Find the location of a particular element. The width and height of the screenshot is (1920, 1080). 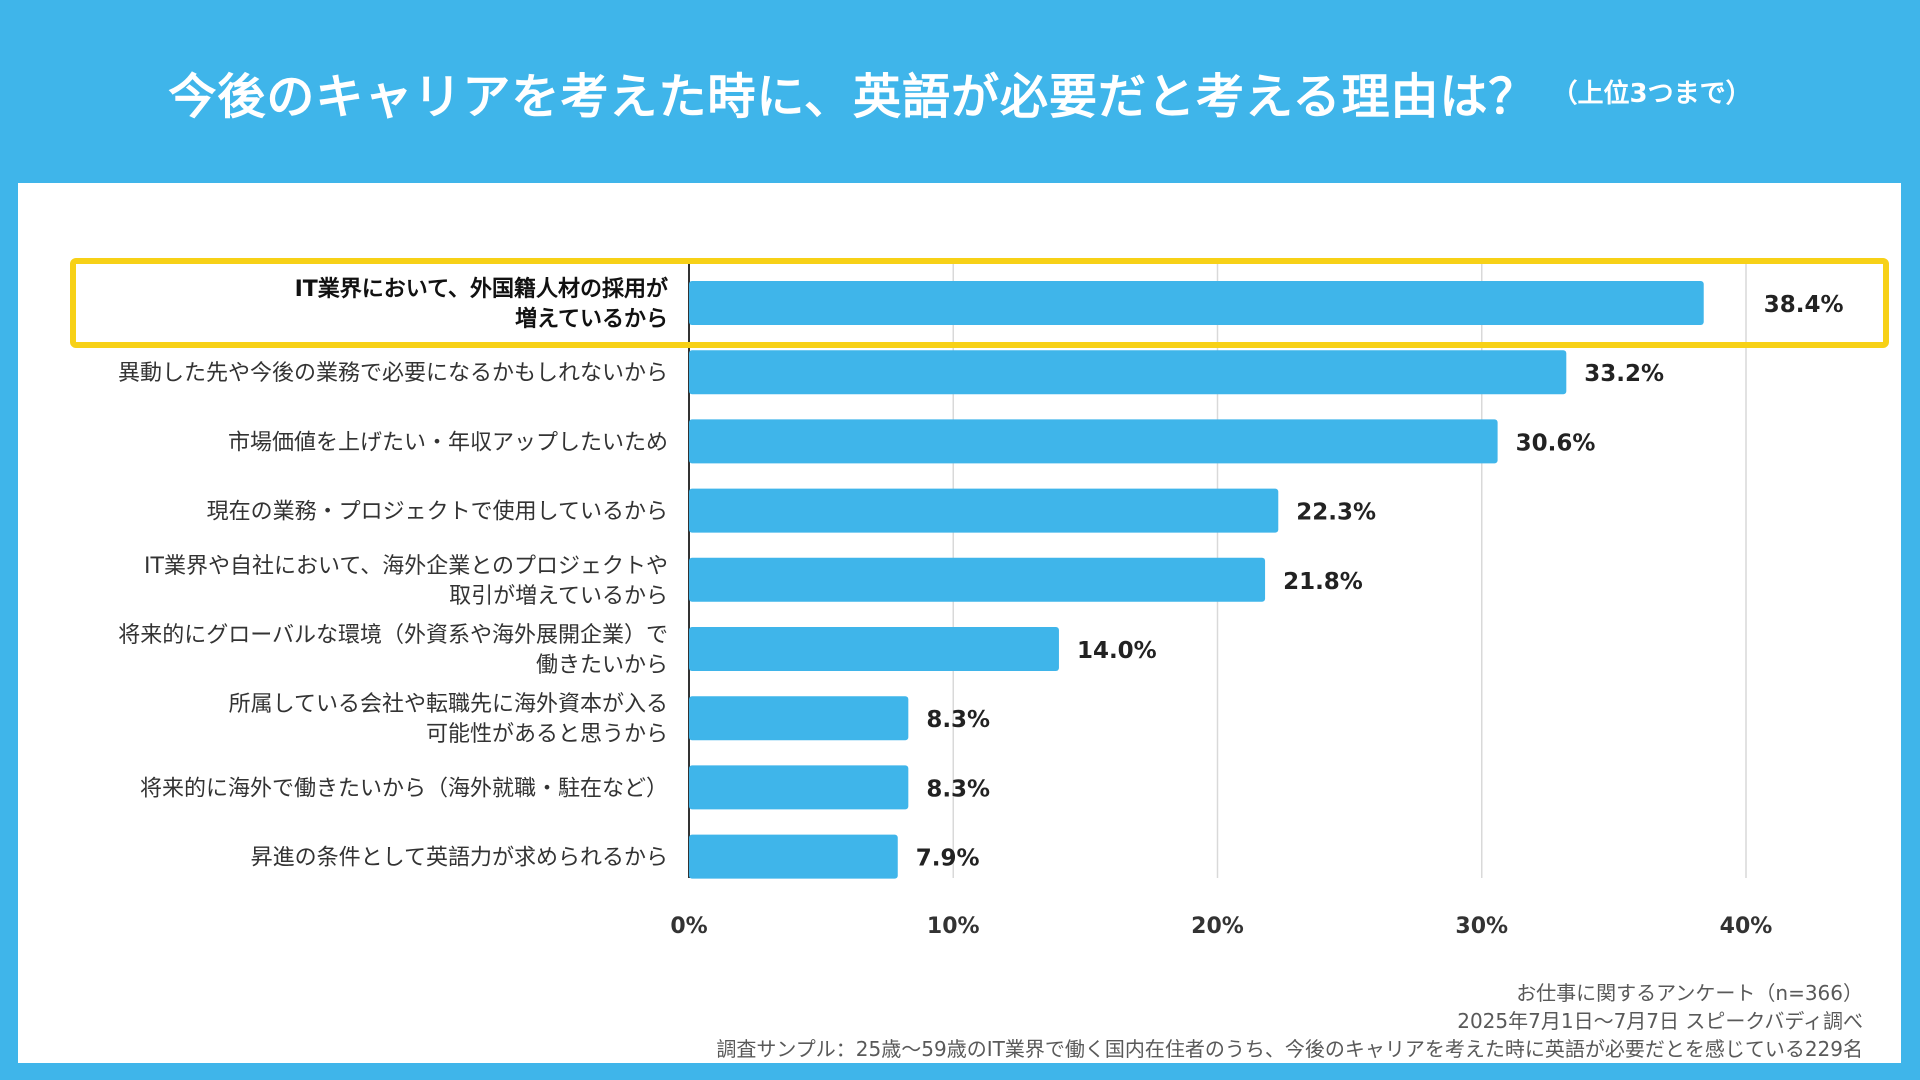

category-label-4-line-2: 取引が増えているから is located at coordinates (558, 596).